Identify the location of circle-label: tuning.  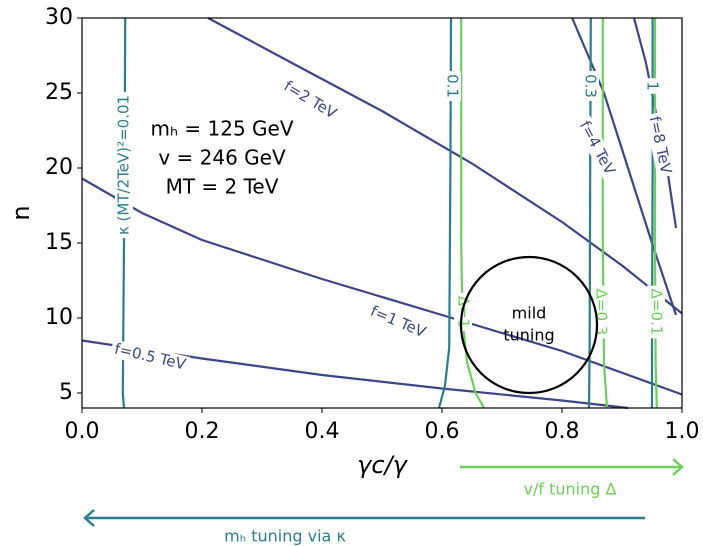
(528, 335).